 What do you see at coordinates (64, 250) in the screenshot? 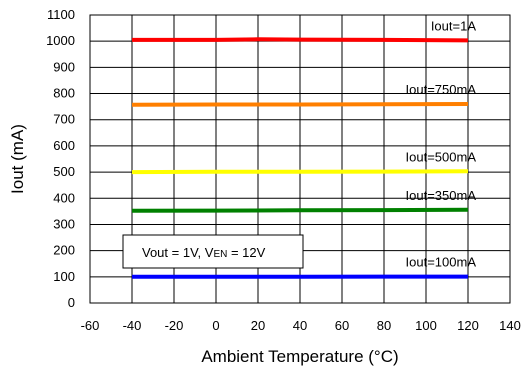
I see `y-tick-label: 200` at bounding box center [64, 250].